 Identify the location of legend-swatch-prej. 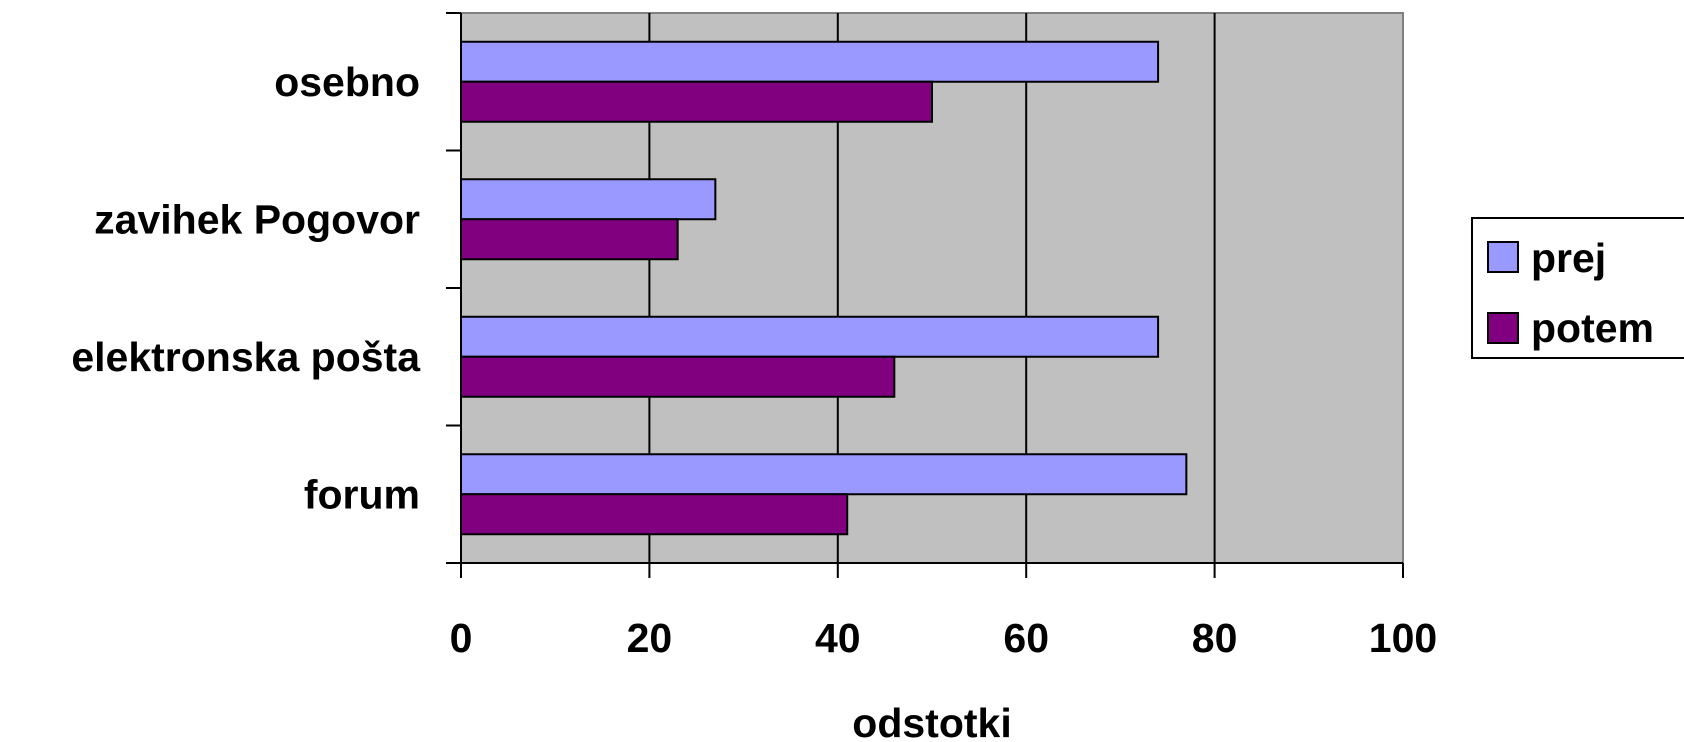
(1503, 257).